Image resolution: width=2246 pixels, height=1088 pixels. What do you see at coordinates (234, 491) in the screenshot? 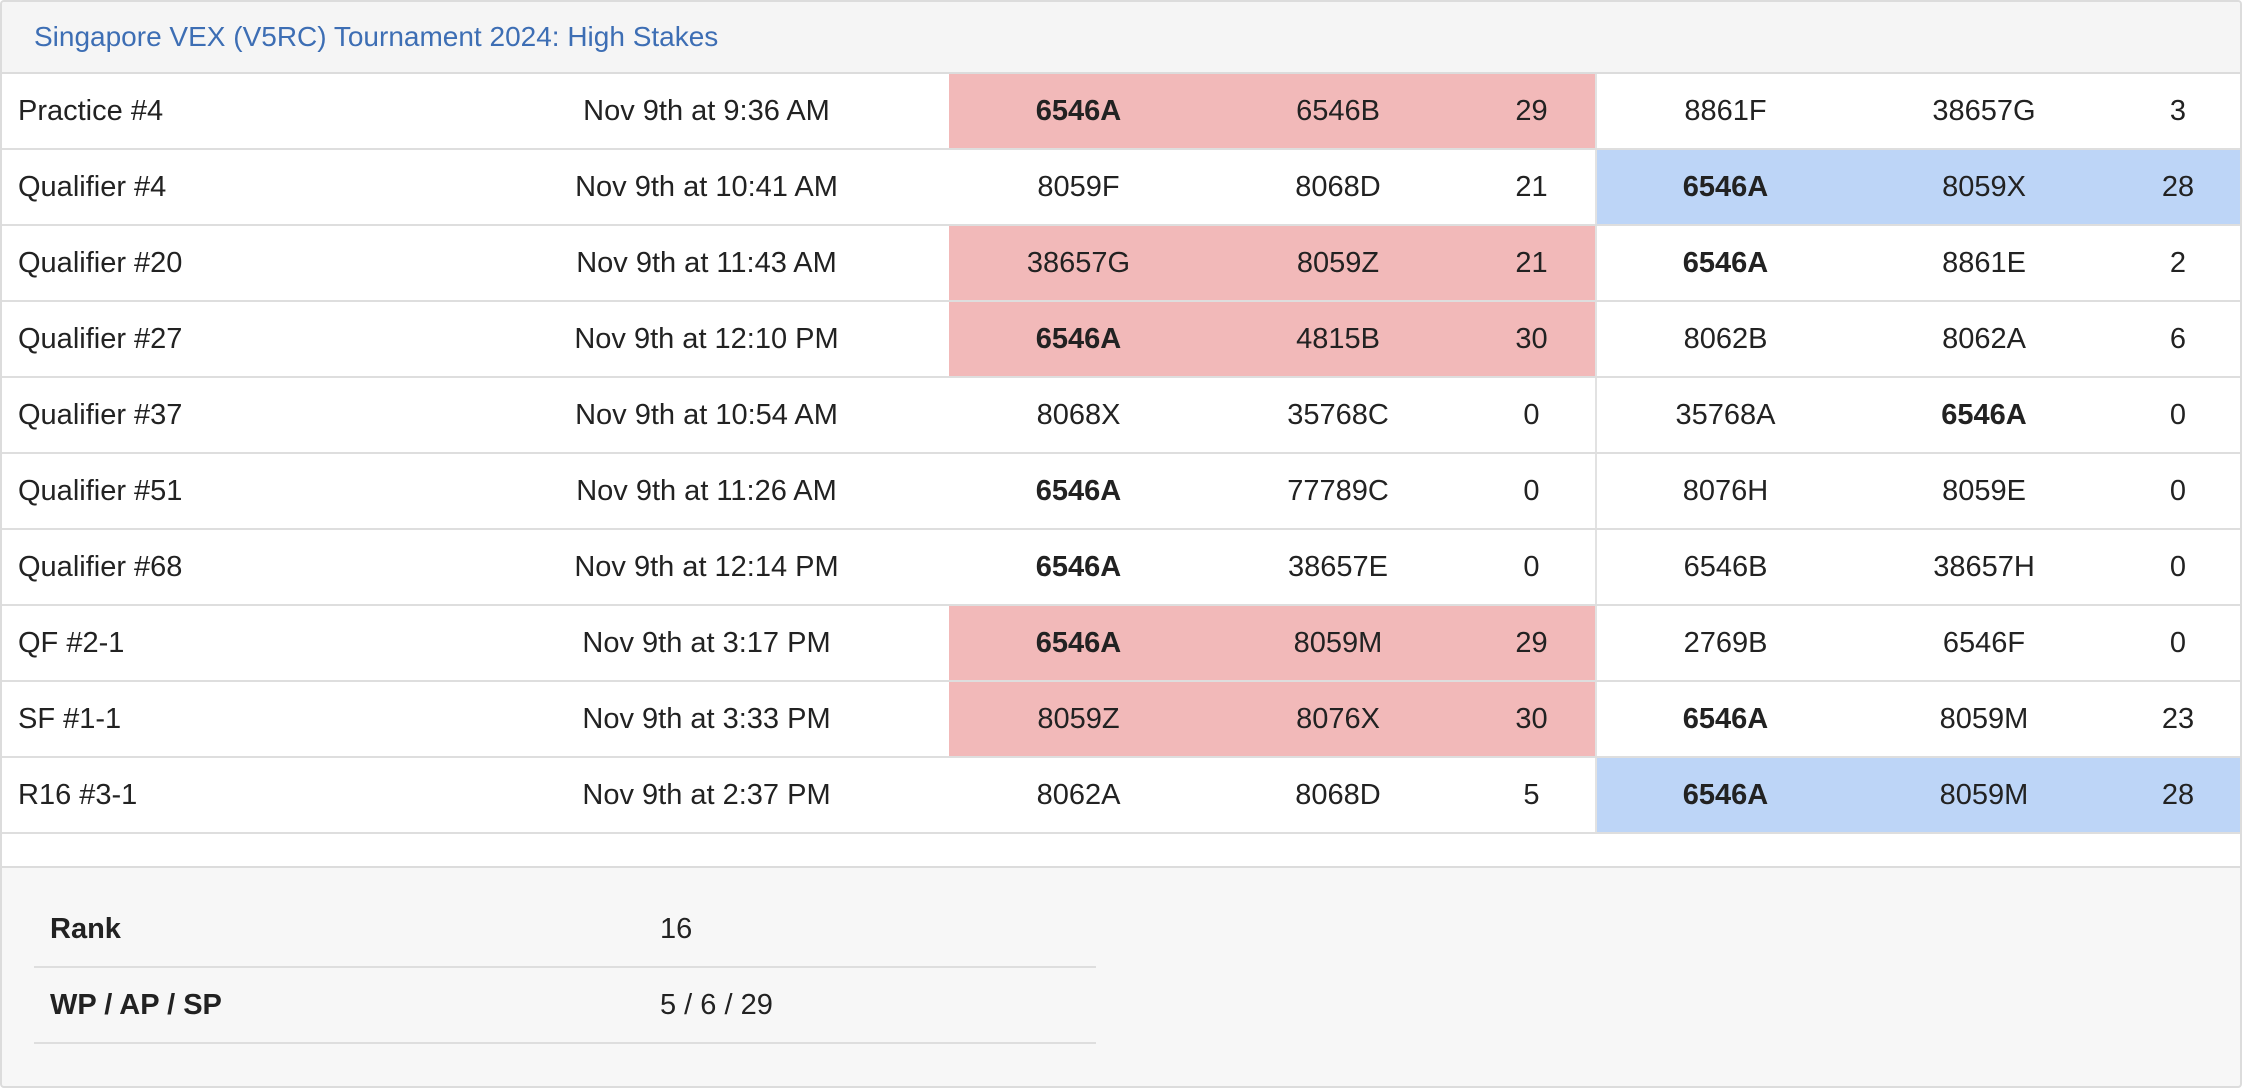
I see `match-name: Qualifier #51` at bounding box center [234, 491].